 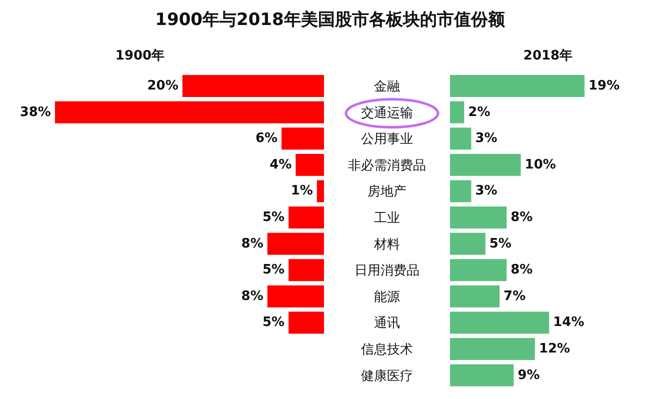 What do you see at coordinates (387, 192) in the screenshot?
I see `y-tick-label: 房地产` at bounding box center [387, 192].